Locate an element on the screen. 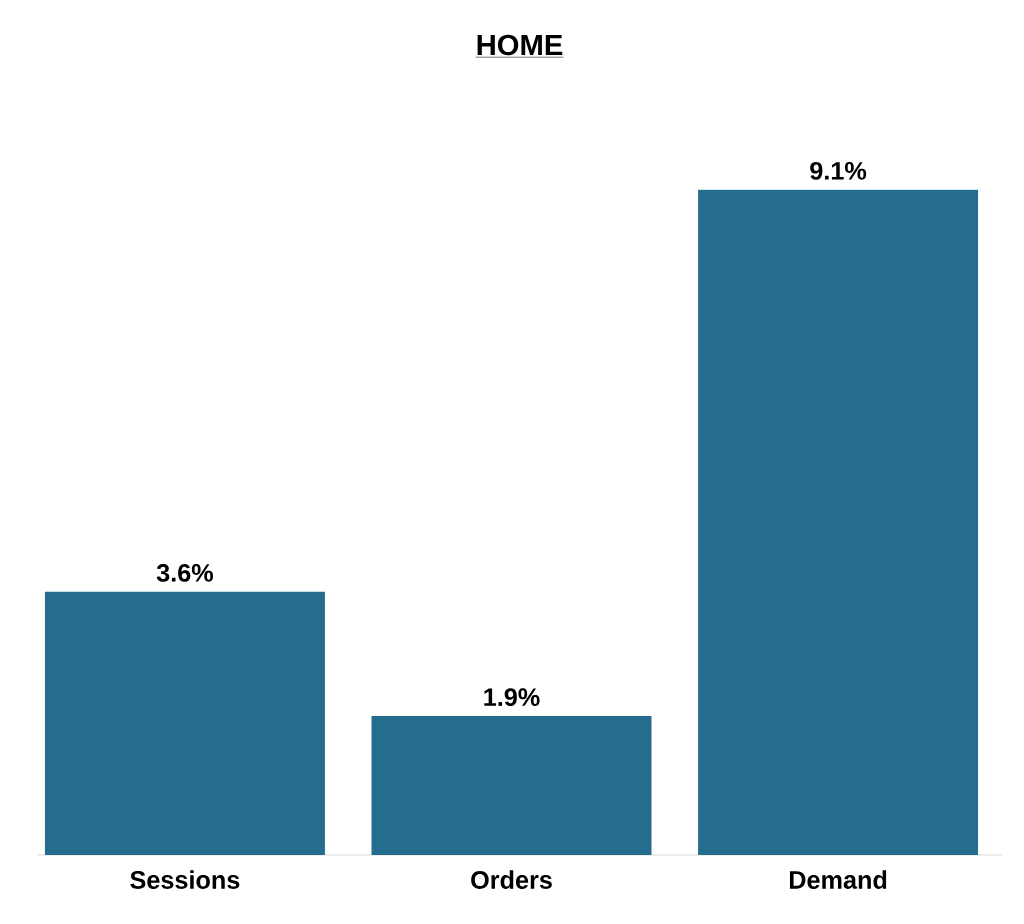  data-label: 9.1% is located at coordinates (838, 170).